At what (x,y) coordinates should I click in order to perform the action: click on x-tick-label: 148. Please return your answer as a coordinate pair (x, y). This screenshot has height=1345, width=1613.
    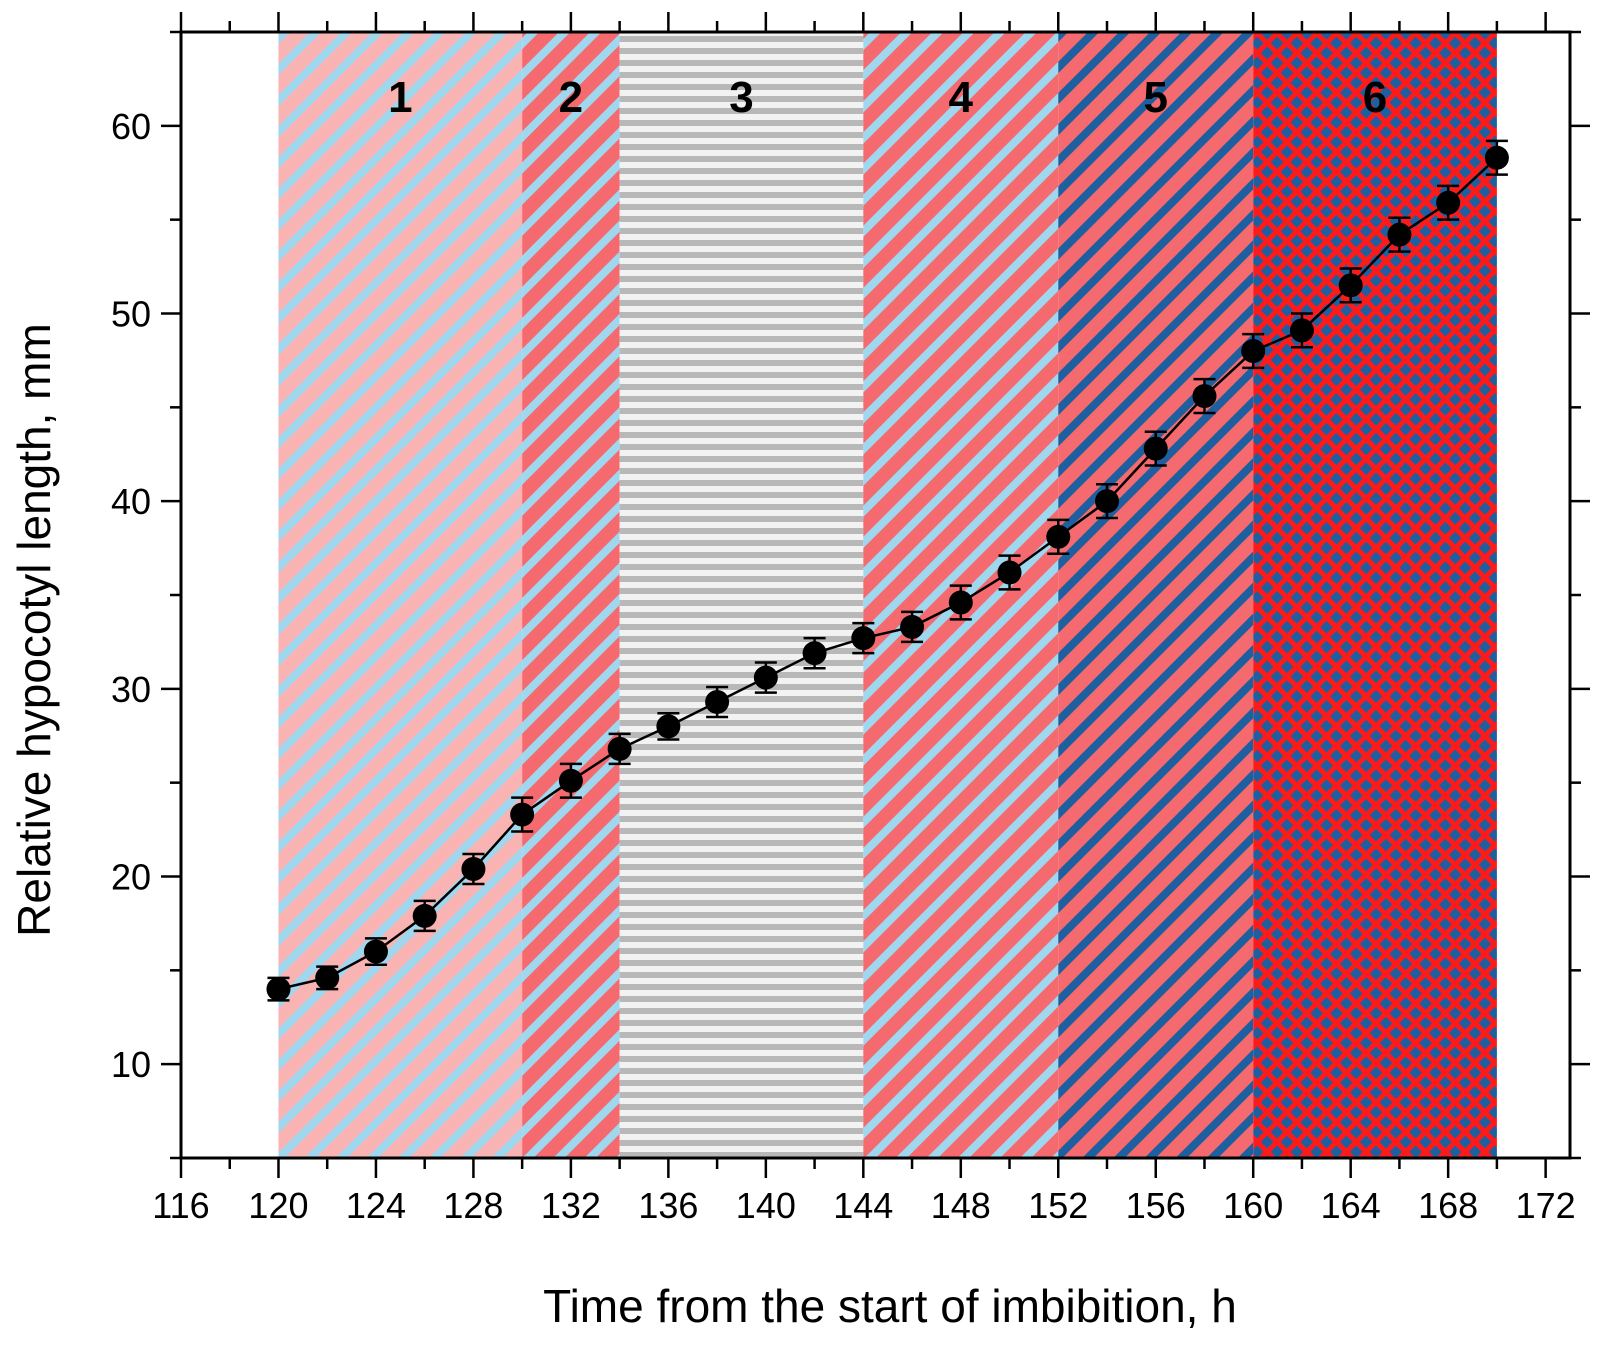
    Looking at the image, I should click on (961, 1205).